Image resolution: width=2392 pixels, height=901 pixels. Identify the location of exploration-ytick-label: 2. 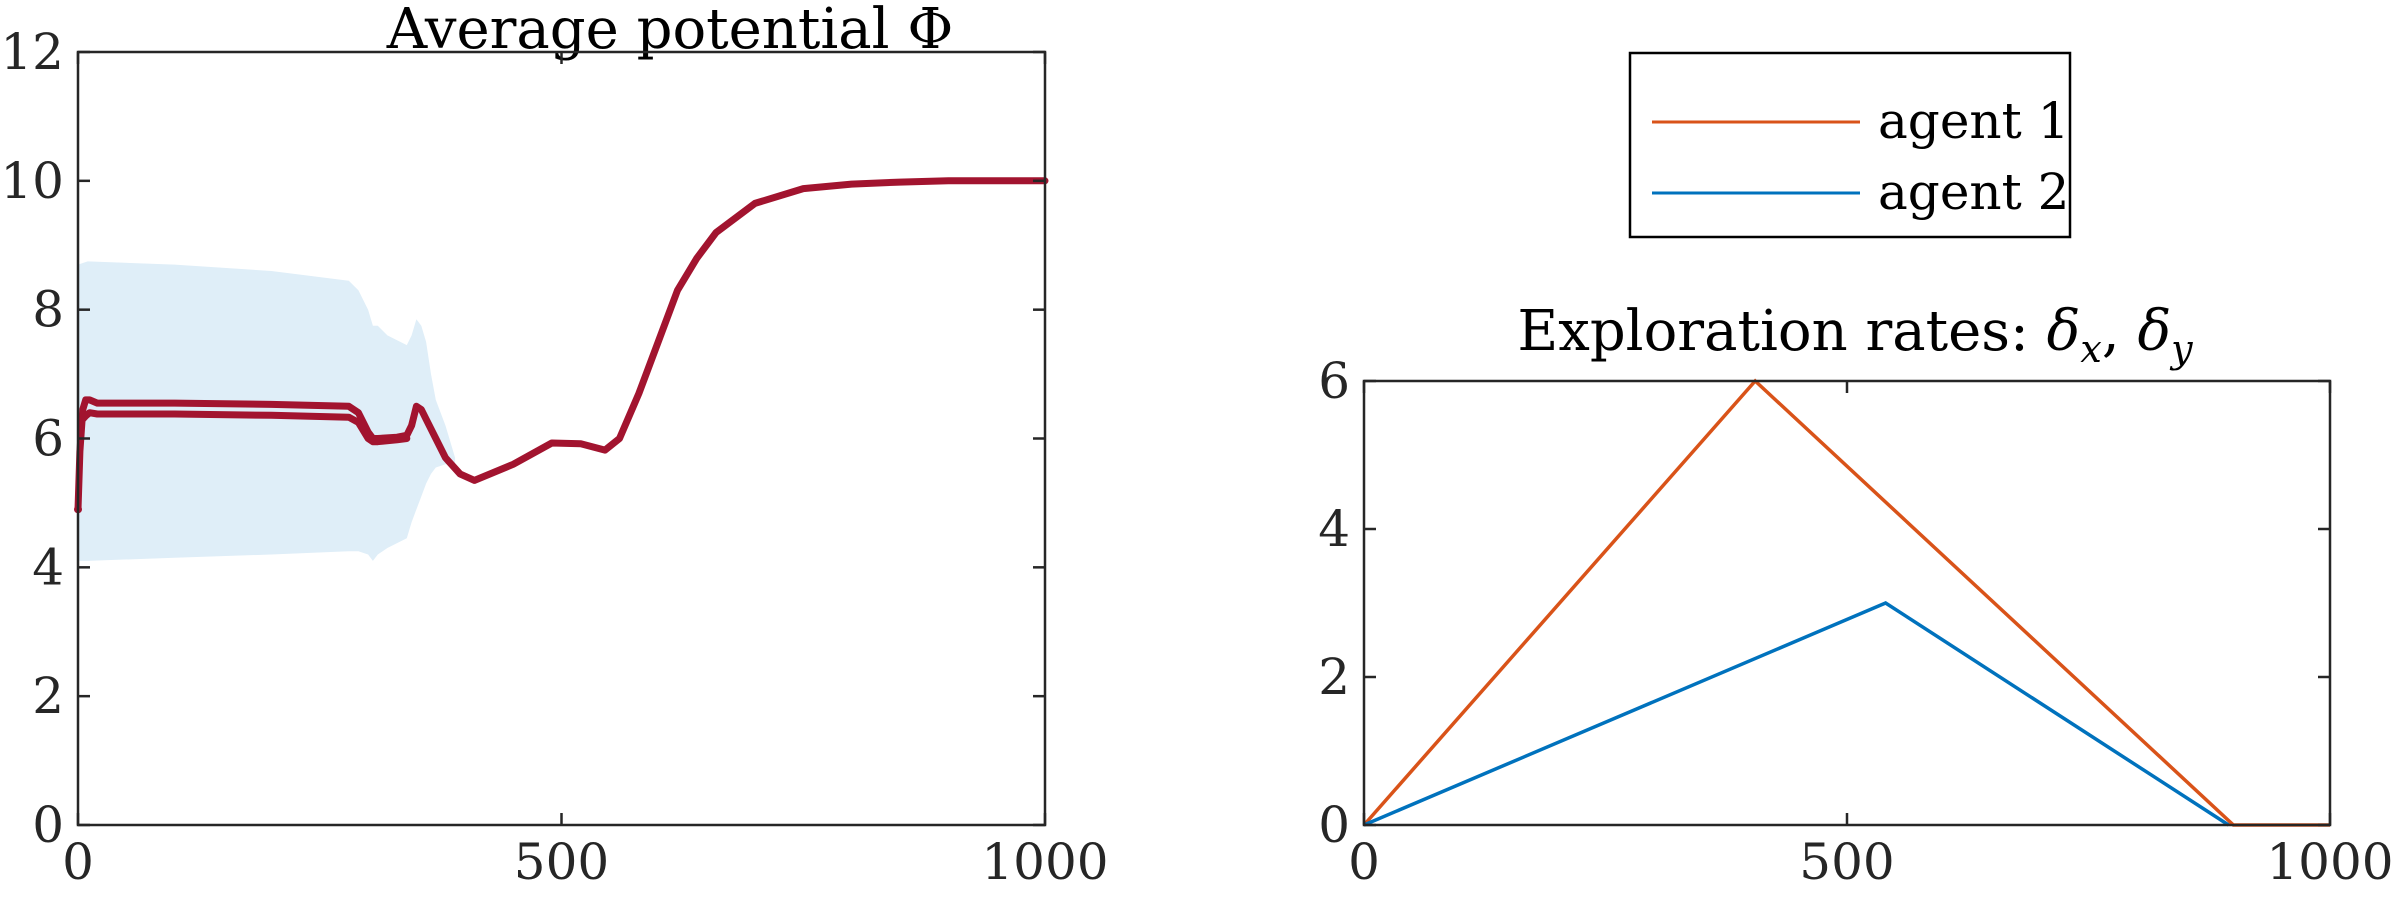
(1334, 677).